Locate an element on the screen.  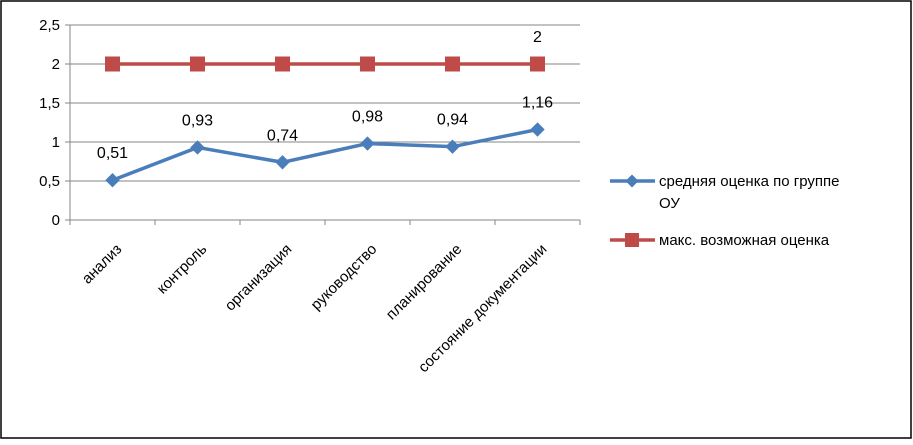
data-label: 1,16 is located at coordinates (537, 103).